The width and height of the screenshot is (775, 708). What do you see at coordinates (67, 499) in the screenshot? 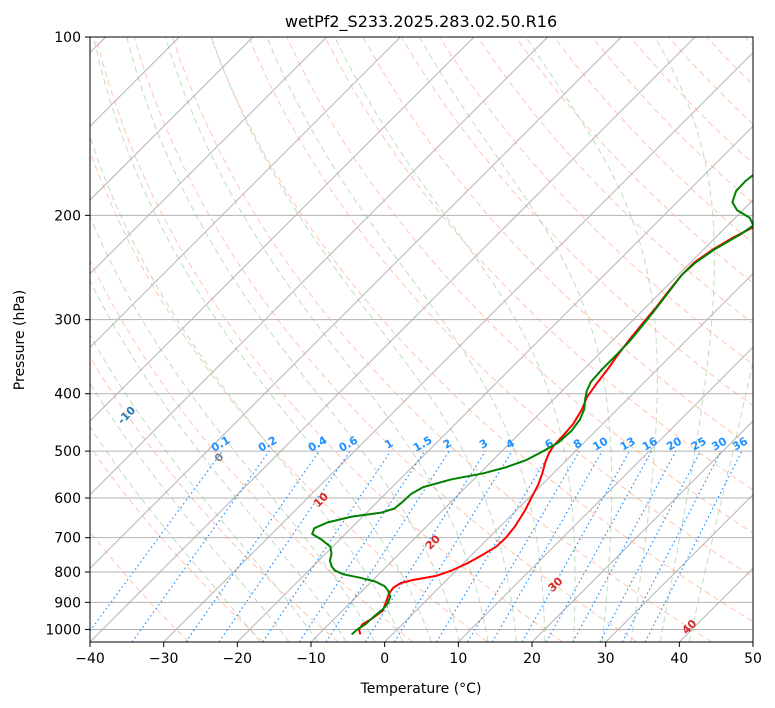
I see `y-tick-label: 600` at bounding box center [67, 499].